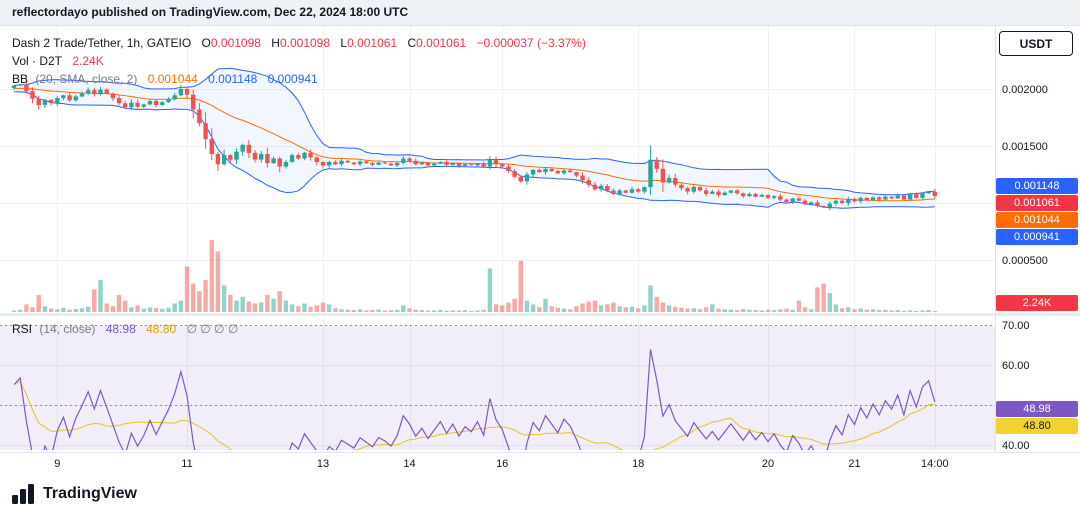  I want to click on rsi-value-axis-label: 48.98, so click(1037, 409).